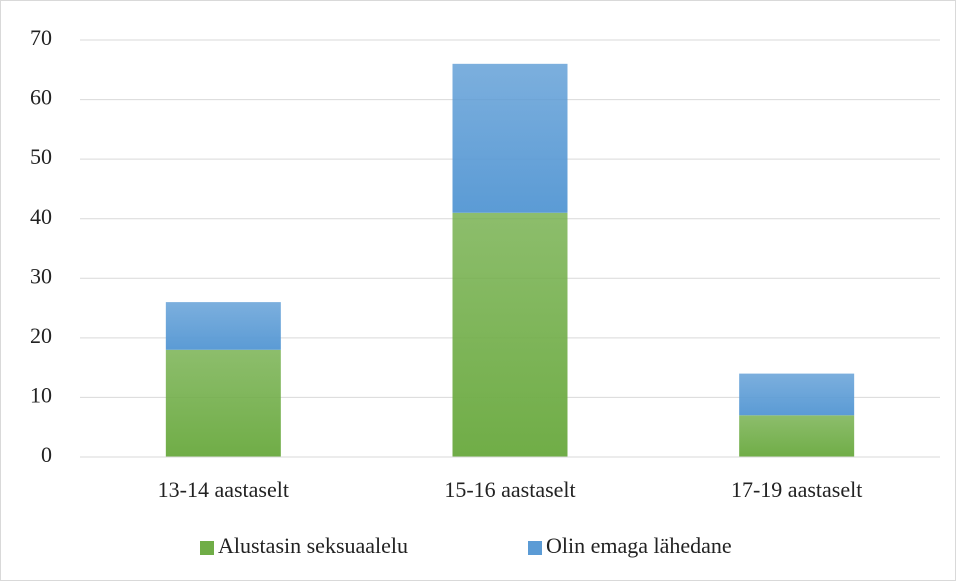  I want to click on y-tick-label: 30, so click(41, 275).